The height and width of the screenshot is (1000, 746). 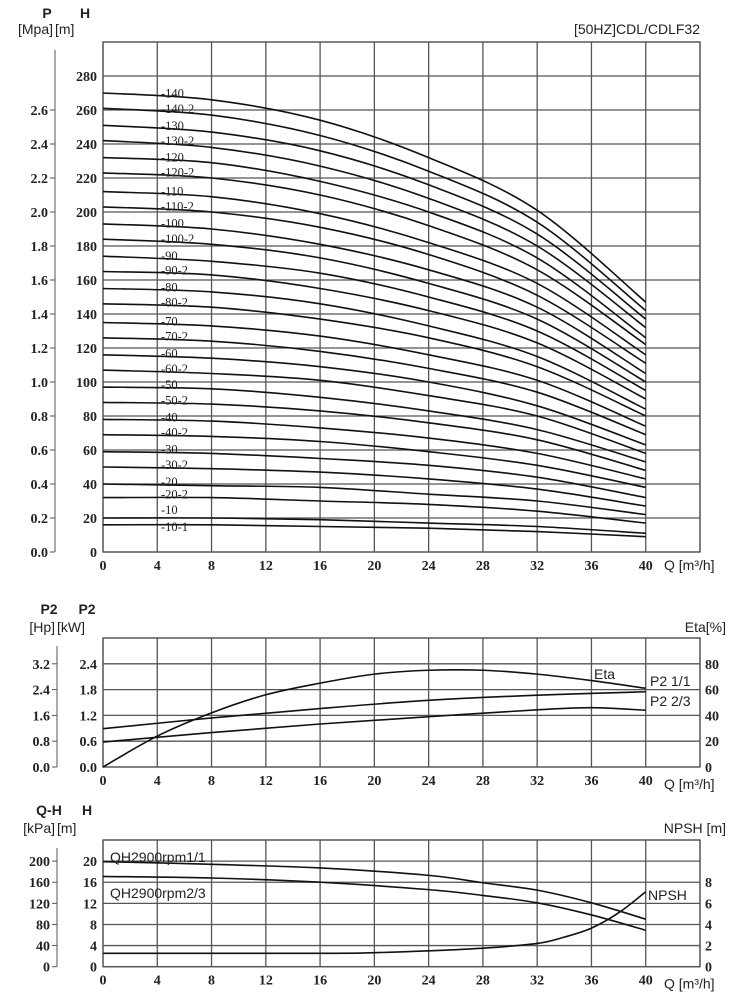 I want to click on x-tick-label: 32, so click(x=537, y=566).